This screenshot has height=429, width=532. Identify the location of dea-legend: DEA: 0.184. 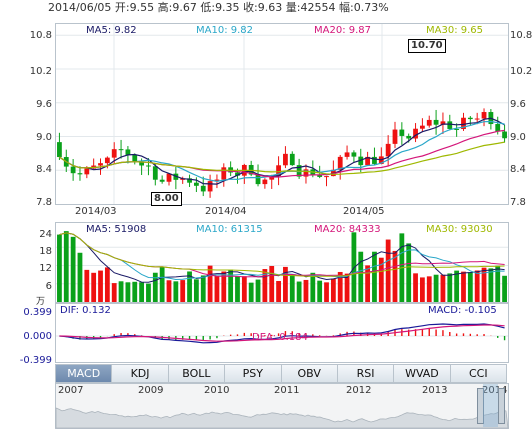
(280, 337).